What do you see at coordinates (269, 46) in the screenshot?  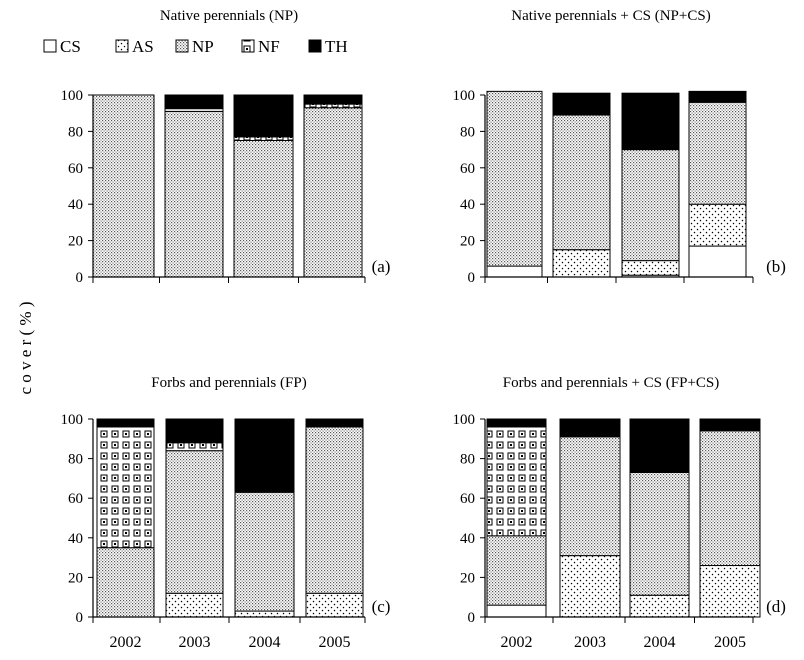 I see `legend-label-nf: NF` at bounding box center [269, 46].